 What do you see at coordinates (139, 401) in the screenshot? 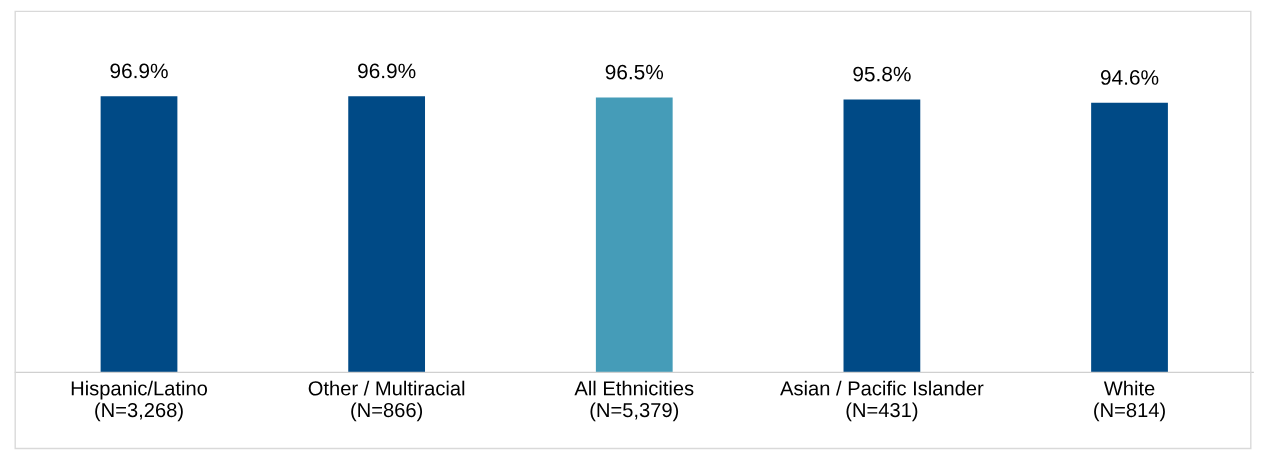
I see `x-tick-label: Hispanic/Latino (N=3,268)` at bounding box center [139, 401].